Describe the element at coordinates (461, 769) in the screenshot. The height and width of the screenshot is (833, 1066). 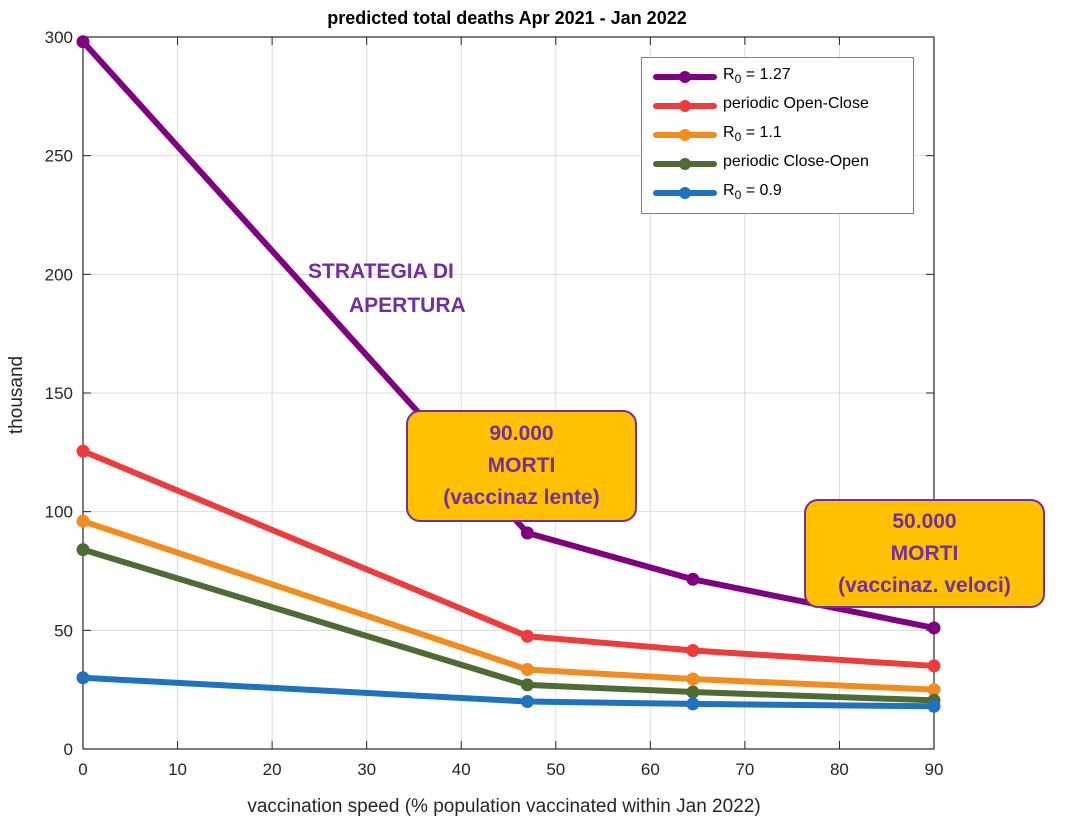
I see `x-tick-label: 40` at that location.